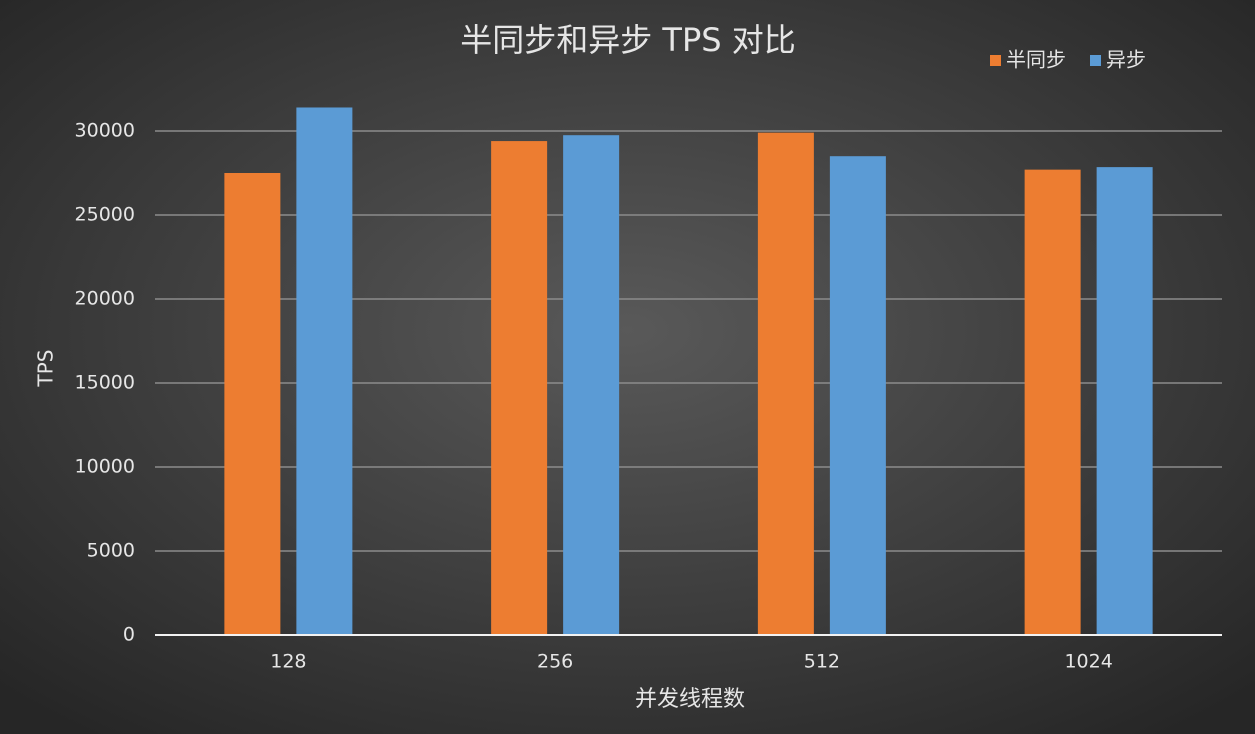 Image resolution: width=1255 pixels, height=734 pixels. I want to click on y-axis-label: TPS, so click(46, 369).